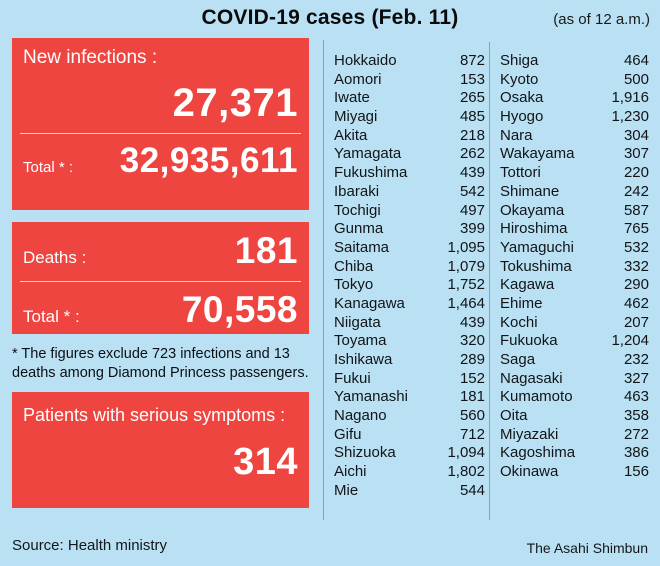  Describe the element at coordinates (636, 135) in the screenshot. I see `prefecture-value: 304` at that location.